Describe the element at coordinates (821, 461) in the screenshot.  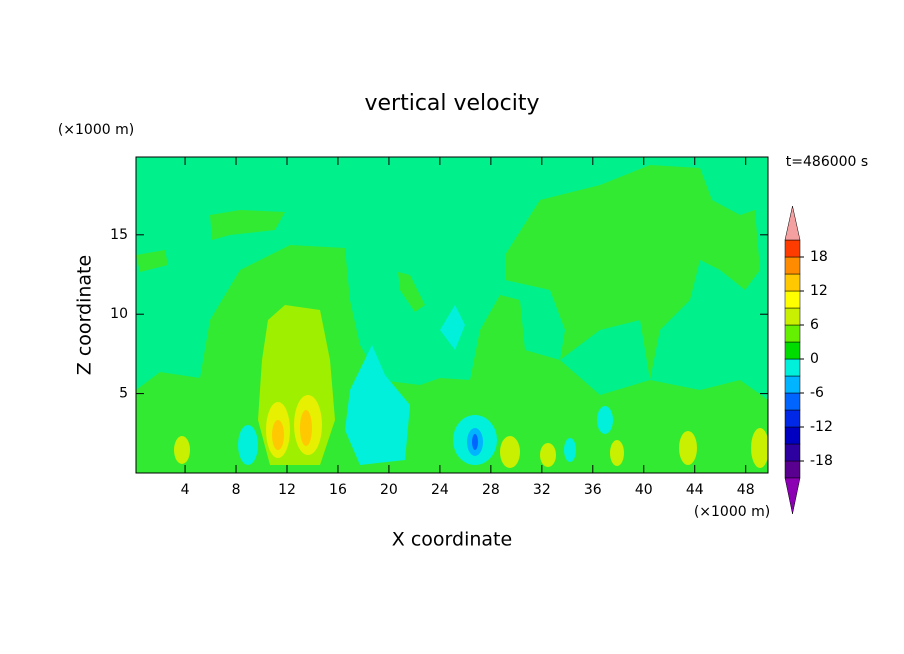
I see `colorbar-tick-label: -18` at that location.